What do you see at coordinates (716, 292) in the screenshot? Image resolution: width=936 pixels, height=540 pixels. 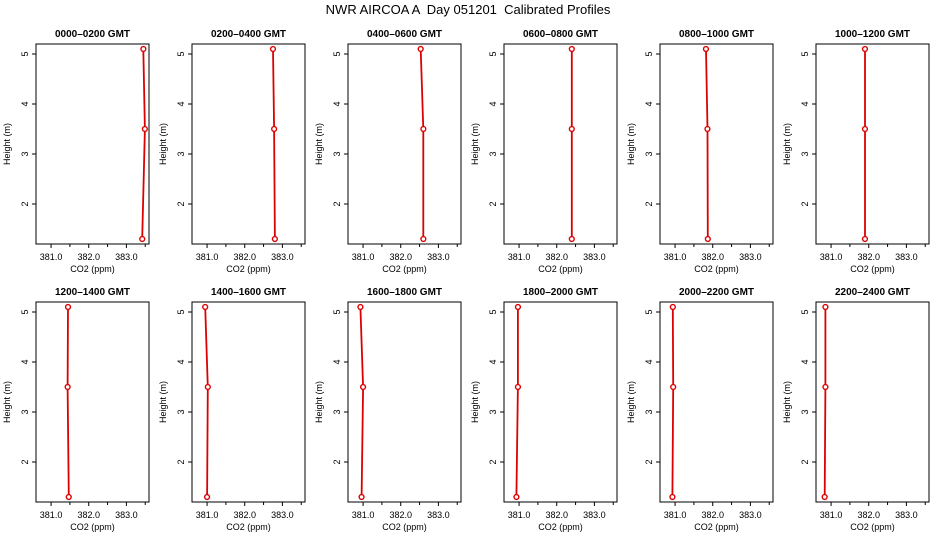 I see `panel-title: 2000–2200 GMT` at bounding box center [716, 292].